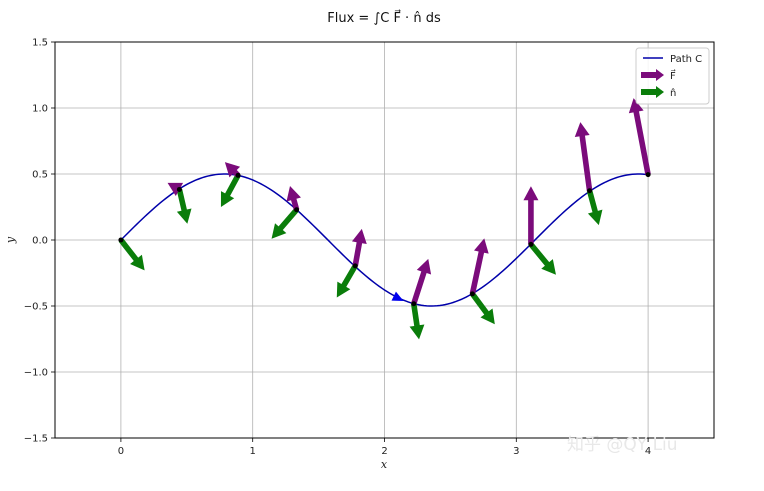 This screenshot has height=491, width=764. Describe the element at coordinates (686, 59) in the screenshot. I see `legend-path-label: Path C` at that location.